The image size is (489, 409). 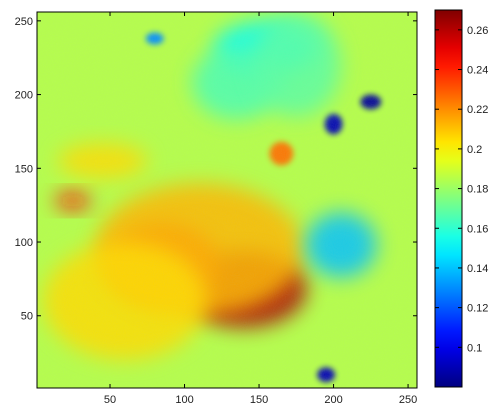 What do you see at coordinates (477, 110) in the screenshot?
I see `colorbar-tick-label: 0.22` at bounding box center [477, 110].